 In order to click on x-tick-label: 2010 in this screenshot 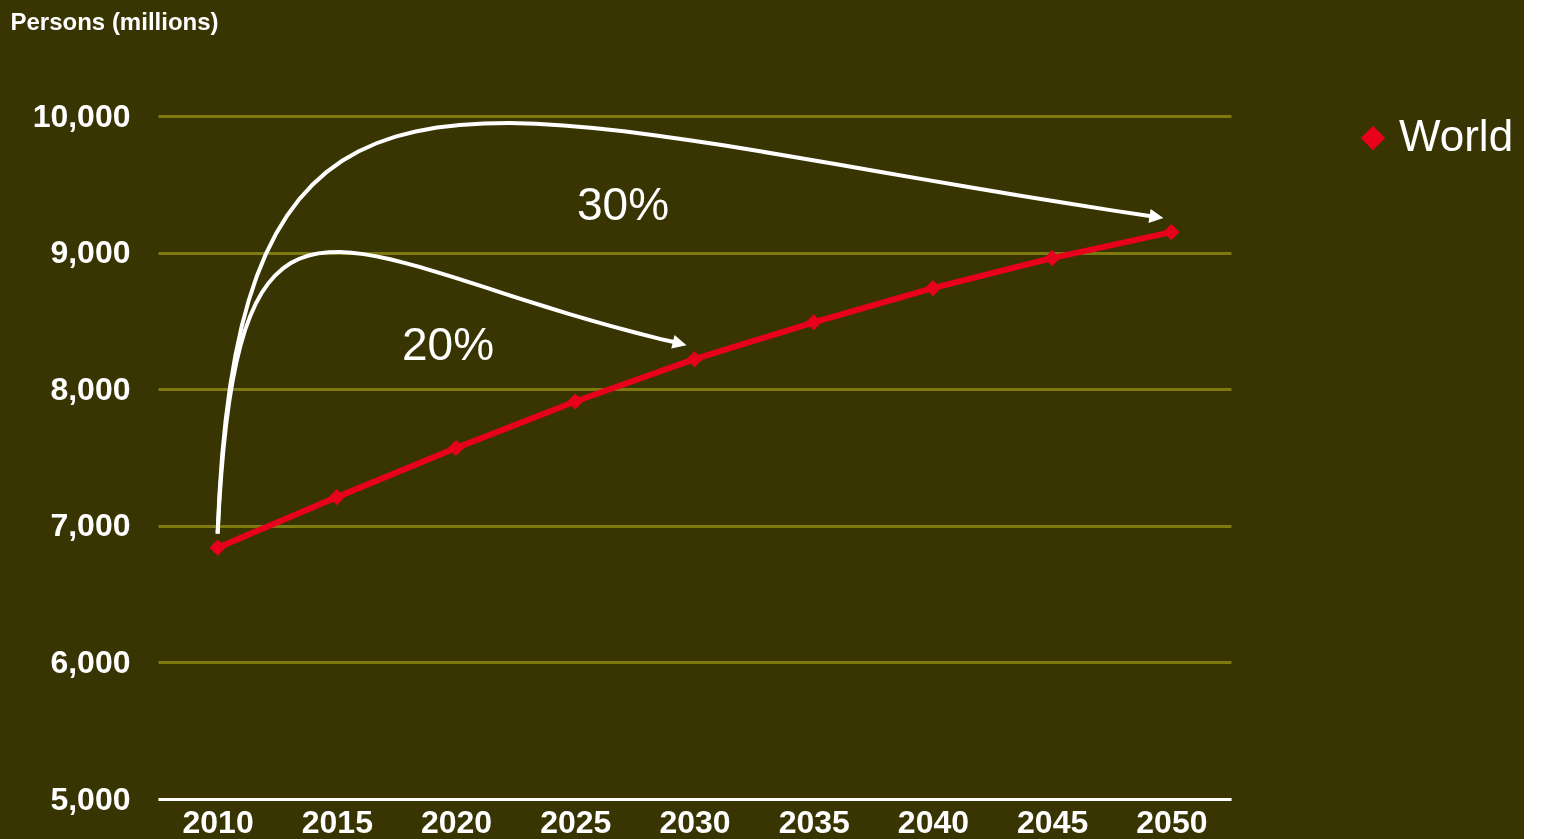, I will do `click(218, 821)`.